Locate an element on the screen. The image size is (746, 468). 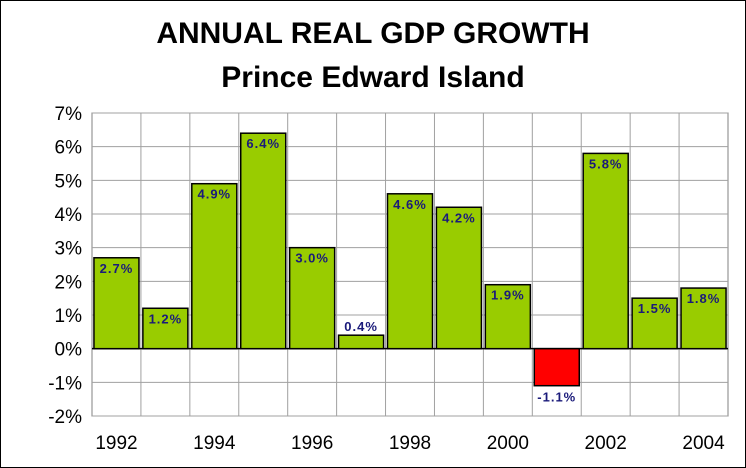
x-tick-label: 1996 is located at coordinates (312, 443).